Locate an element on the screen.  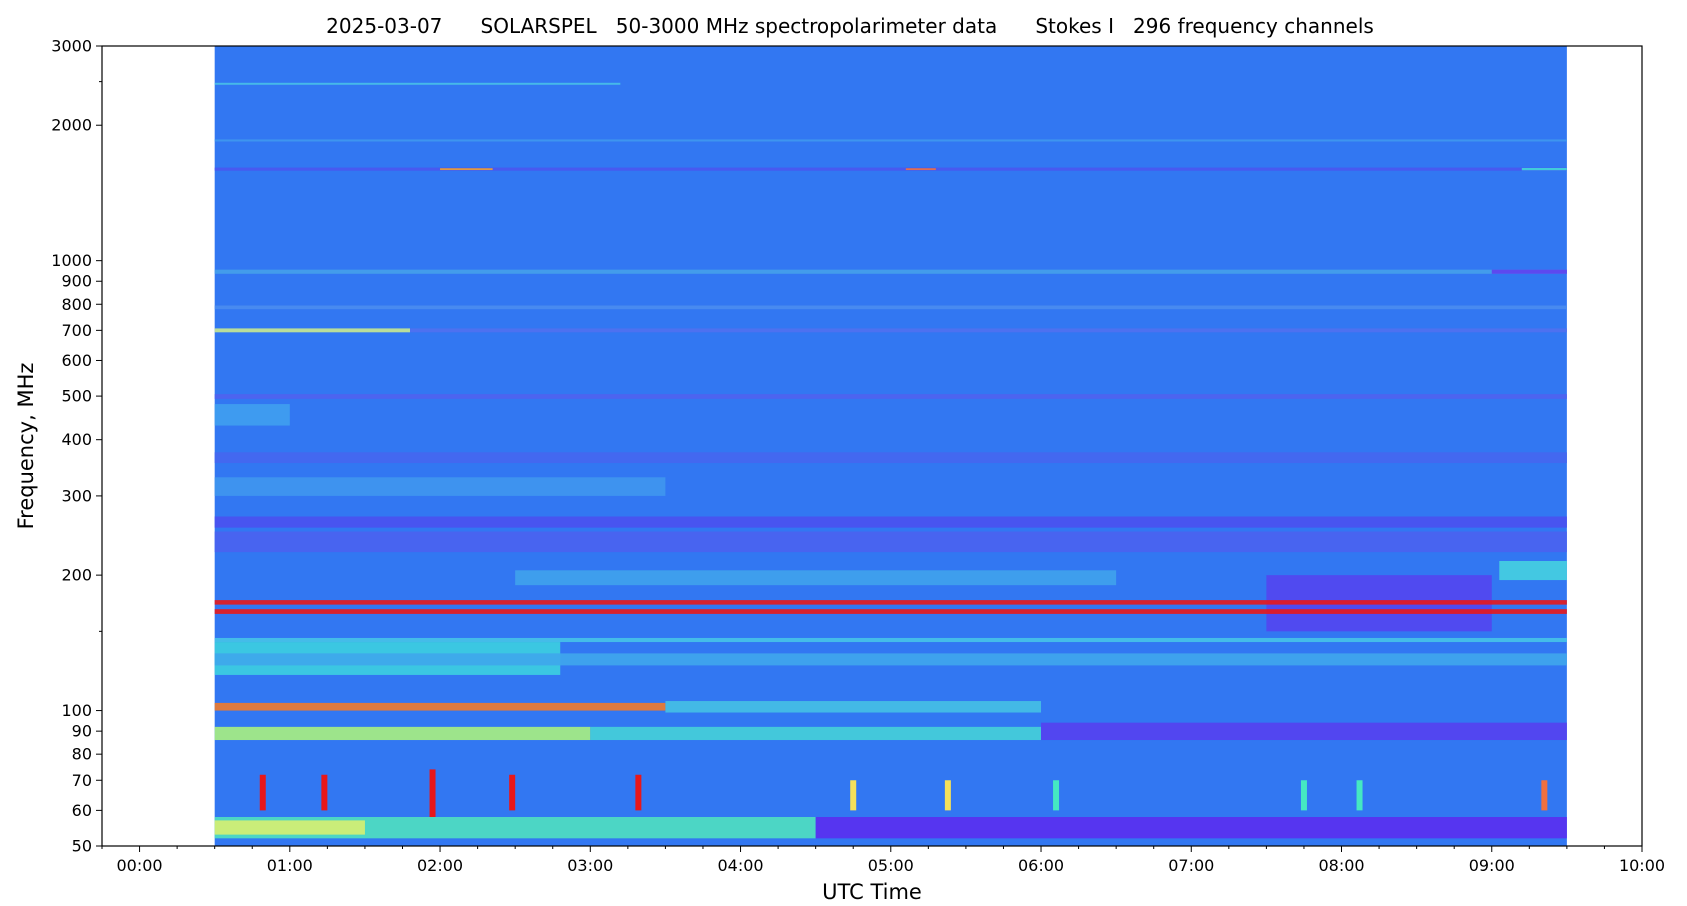
x-tick-label-7: 07:00 is located at coordinates (1191, 865).